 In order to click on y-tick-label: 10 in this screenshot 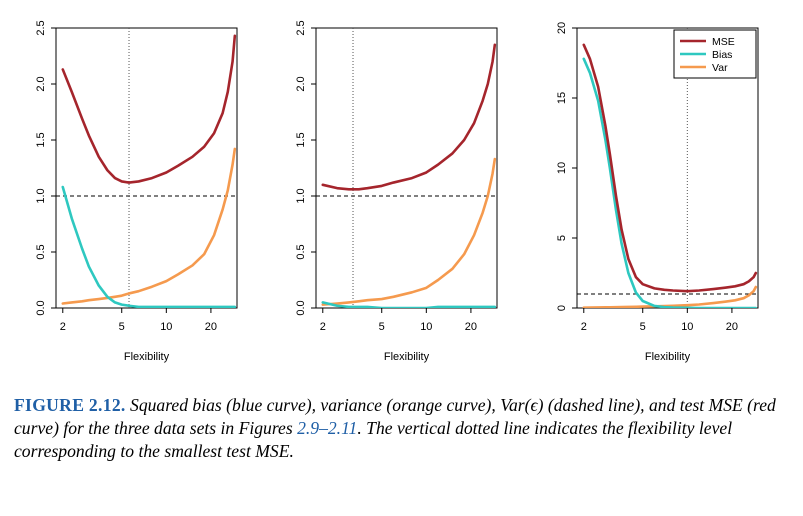, I will do `click(562, 168)`.